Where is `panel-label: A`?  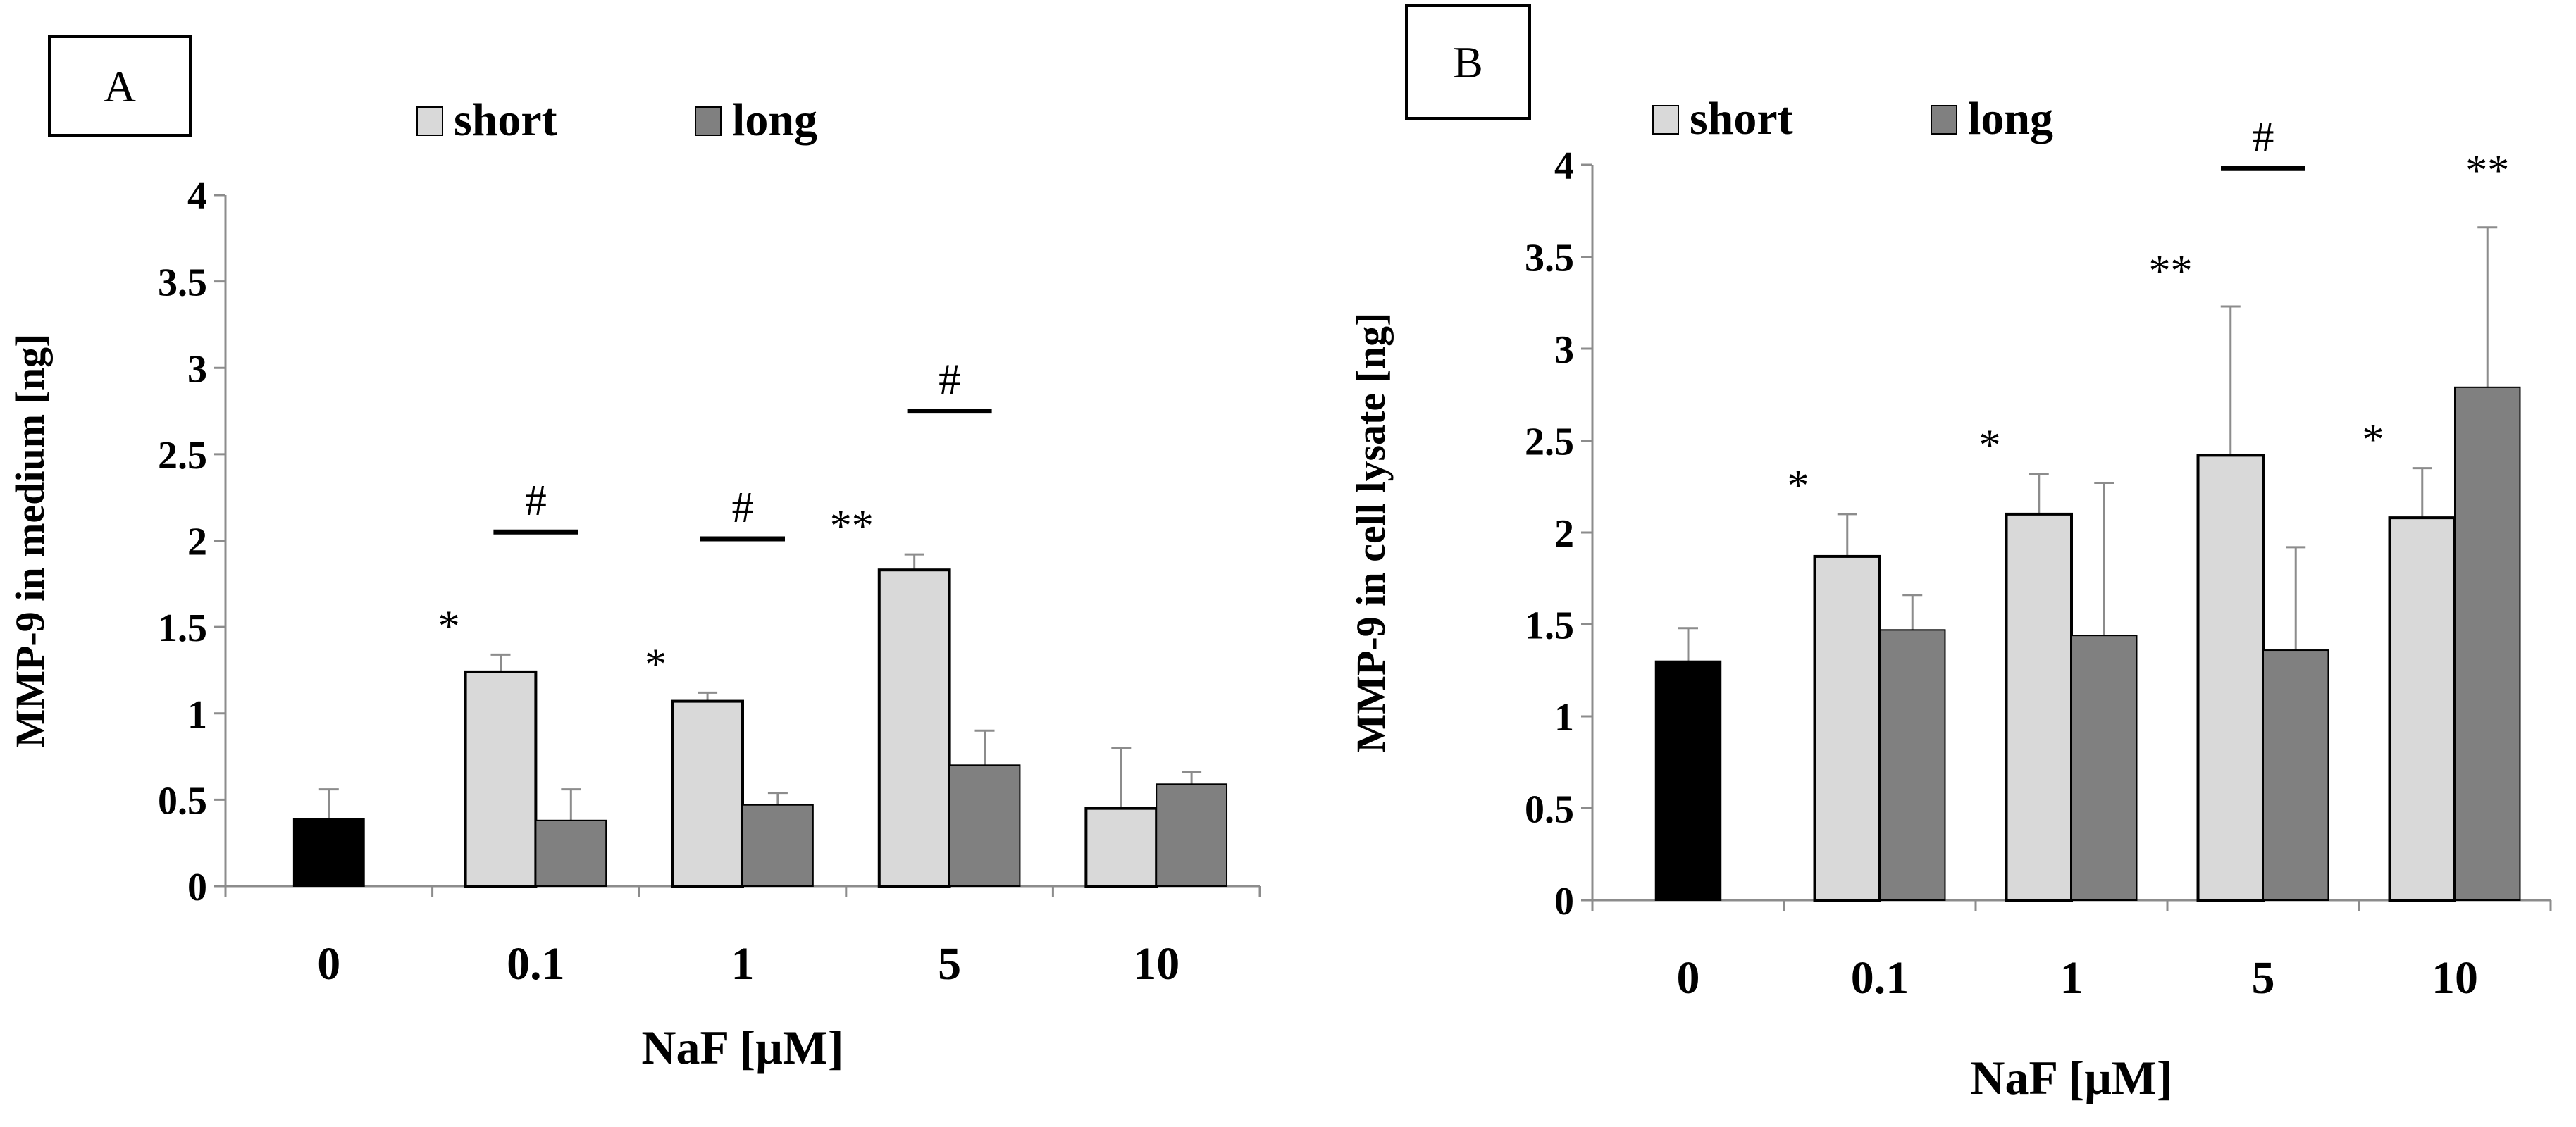
panel-label: A is located at coordinates (120, 86).